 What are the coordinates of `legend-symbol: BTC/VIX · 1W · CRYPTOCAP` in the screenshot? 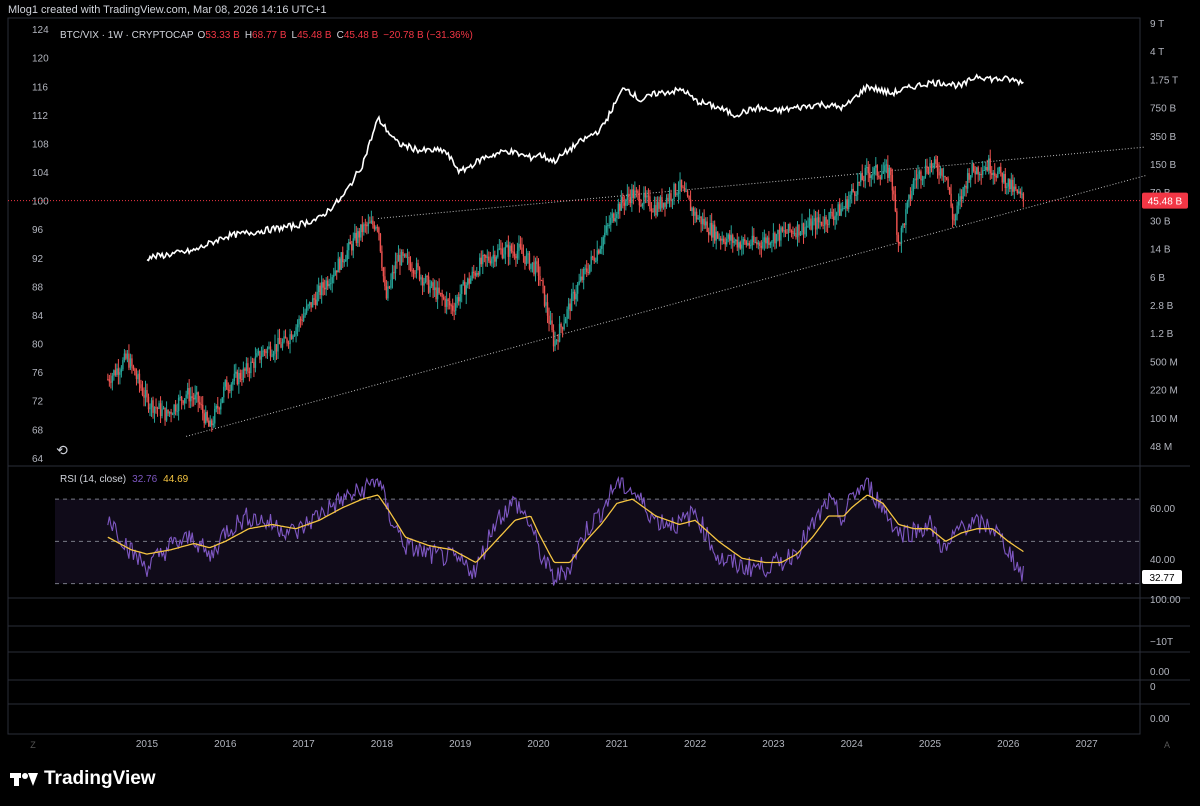 It's located at (127, 35).